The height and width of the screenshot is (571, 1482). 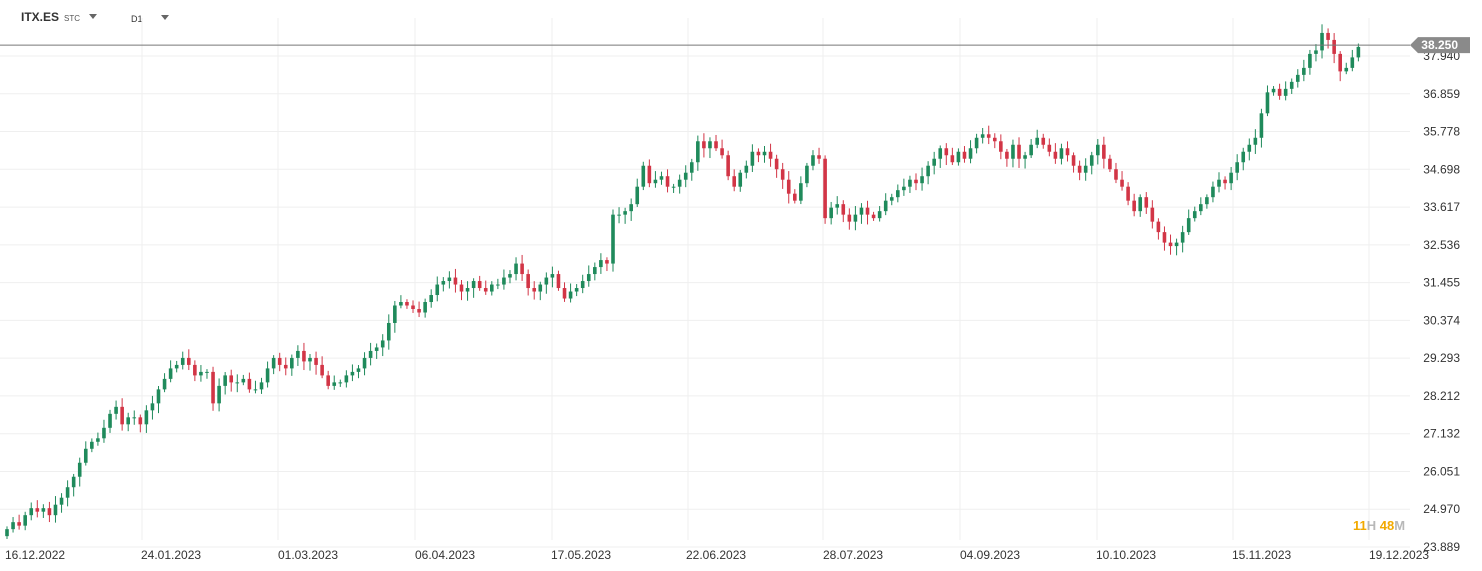 I want to click on y-tick-label: 34.698, so click(x=1441, y=169).